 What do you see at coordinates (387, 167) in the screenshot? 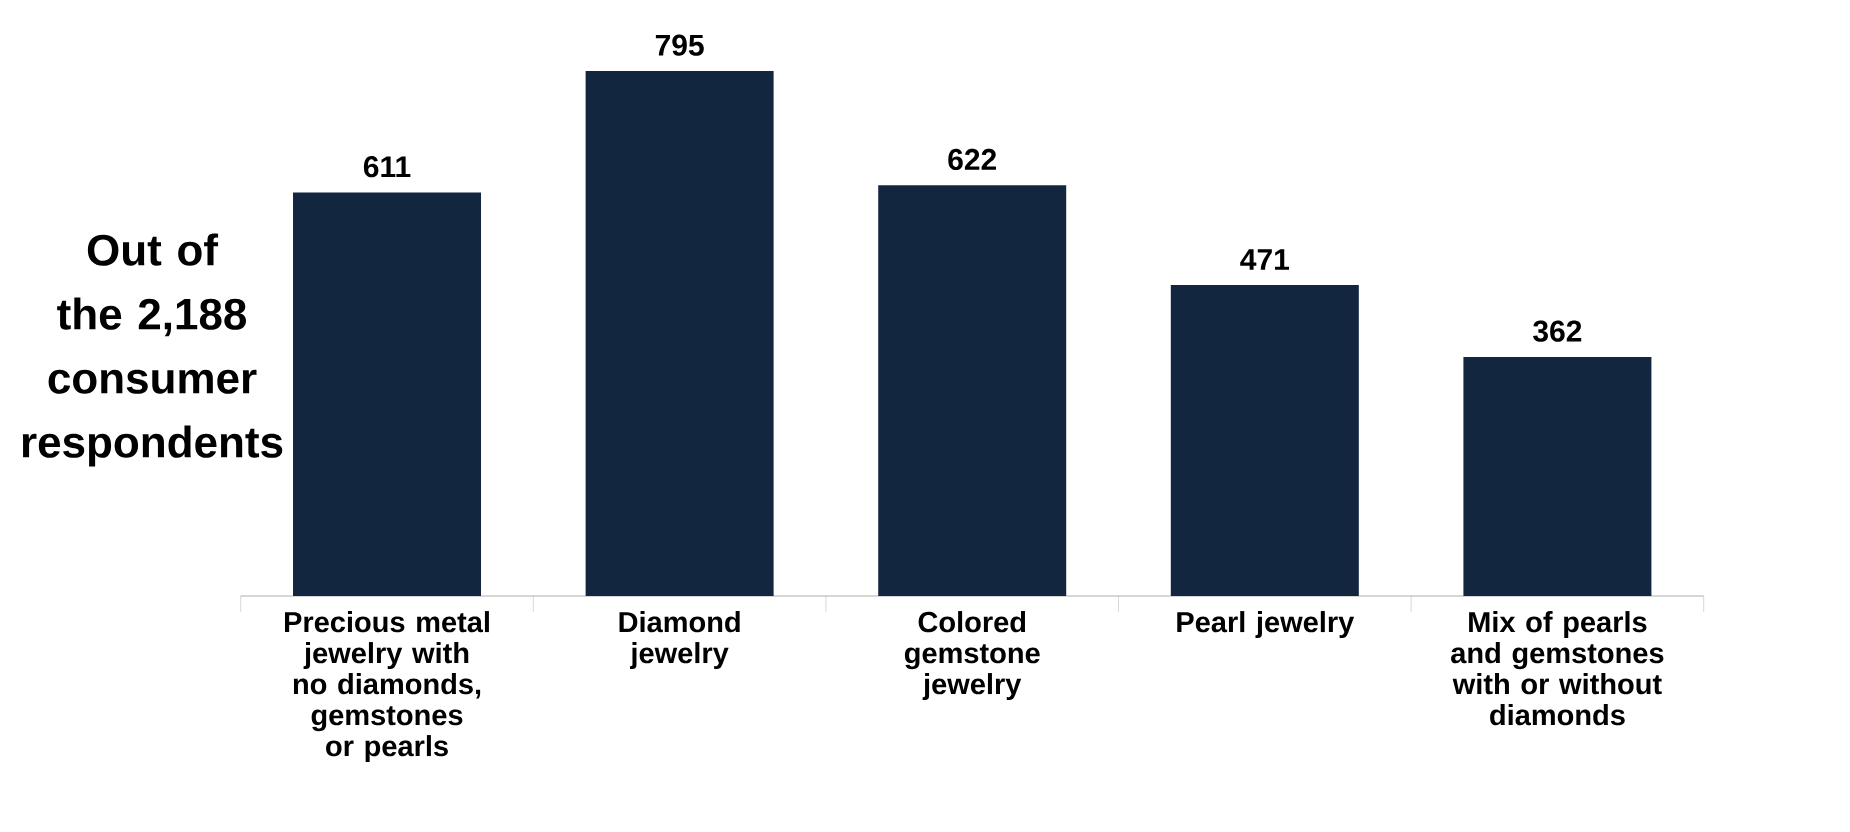
I see `data-label: 611` at bounding box center [387, 167].